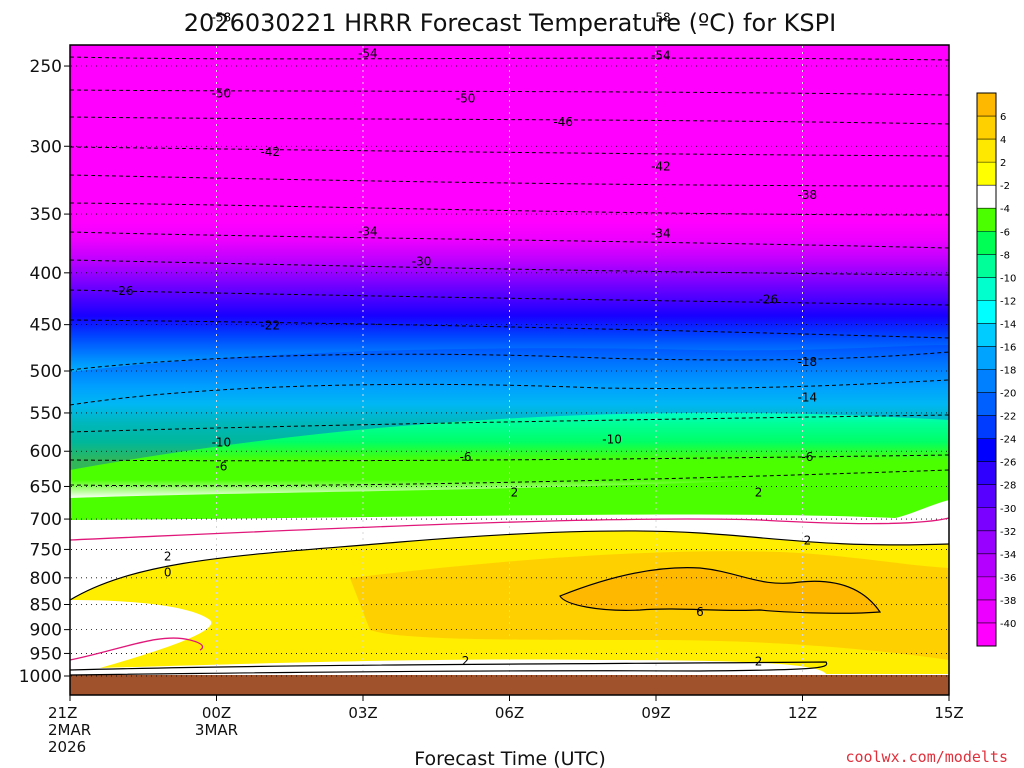 The height and width of the screenshot is (768, 1024). I want to click on colorbar-label: -36, so click(1008, 578).